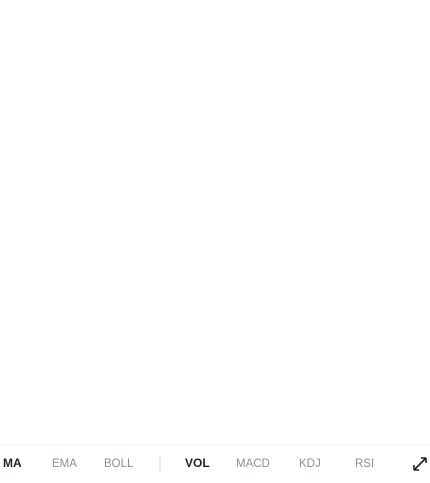 The width and height of the screenshot is (430, 483). I want to click on tab: MA, so click(12, 463).